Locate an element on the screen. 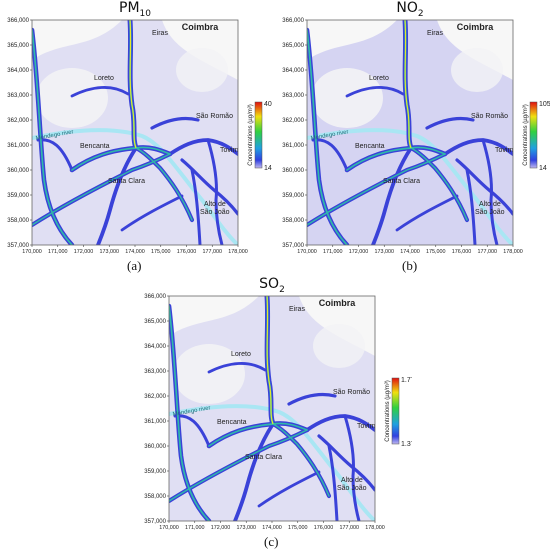 The height and width of the screenshot is (552, 550). pollutant-name: NO is located at coordinates (407, 8).